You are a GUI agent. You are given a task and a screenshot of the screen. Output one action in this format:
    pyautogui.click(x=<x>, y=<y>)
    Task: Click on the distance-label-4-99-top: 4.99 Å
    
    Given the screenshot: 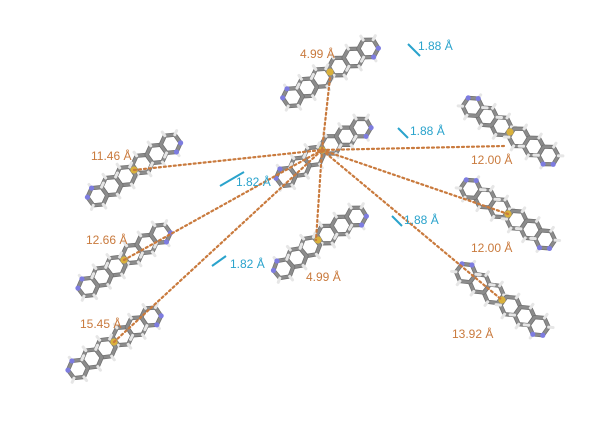 What is the action you would take?
    pyautogui.click(x=317, y=53)
    